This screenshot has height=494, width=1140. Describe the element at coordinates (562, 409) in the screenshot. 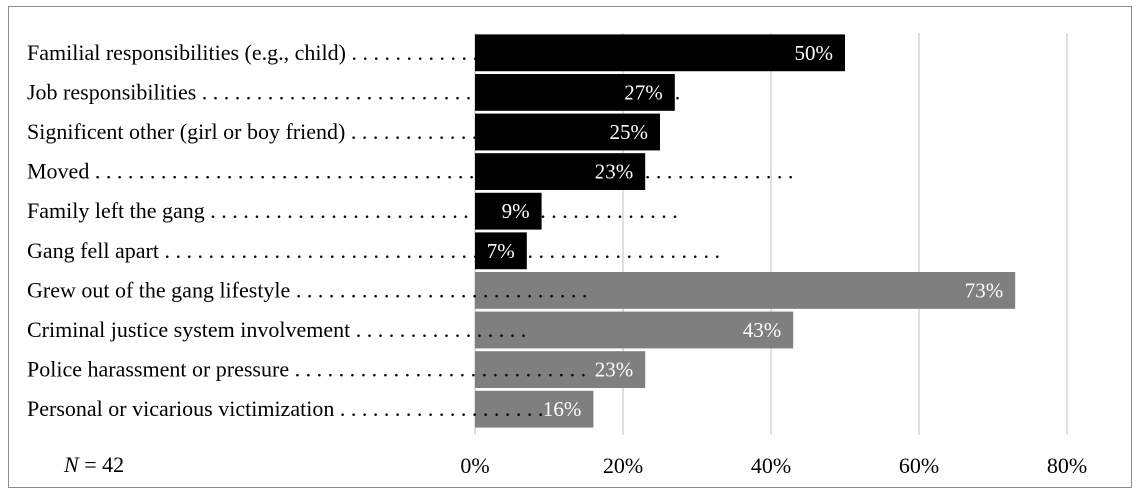

I see `bar-value-label: 16%` at that location.